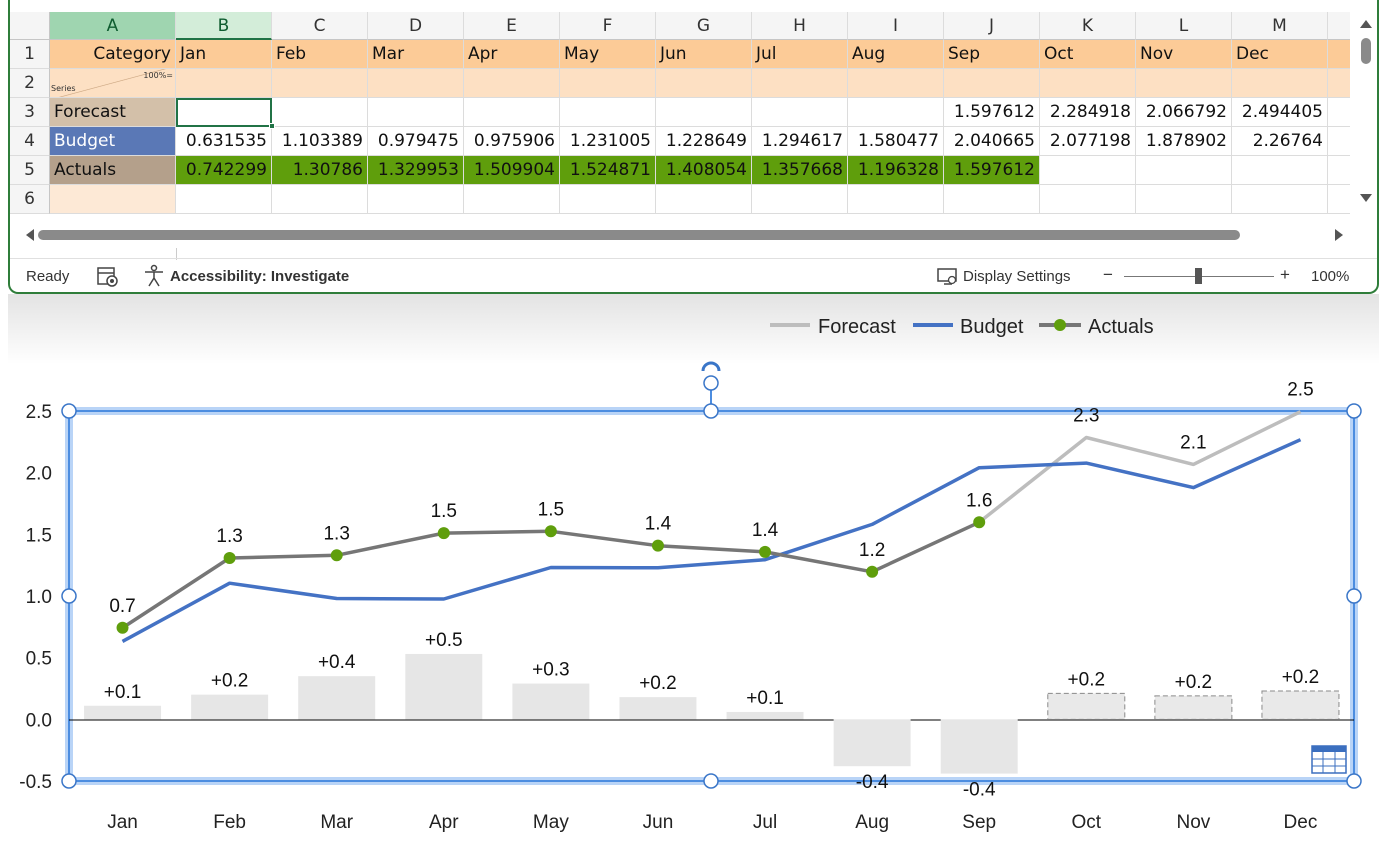 This screenshot has height=855, width=1388. I want to click on cell-month-header: Jul, so click(800, 54).